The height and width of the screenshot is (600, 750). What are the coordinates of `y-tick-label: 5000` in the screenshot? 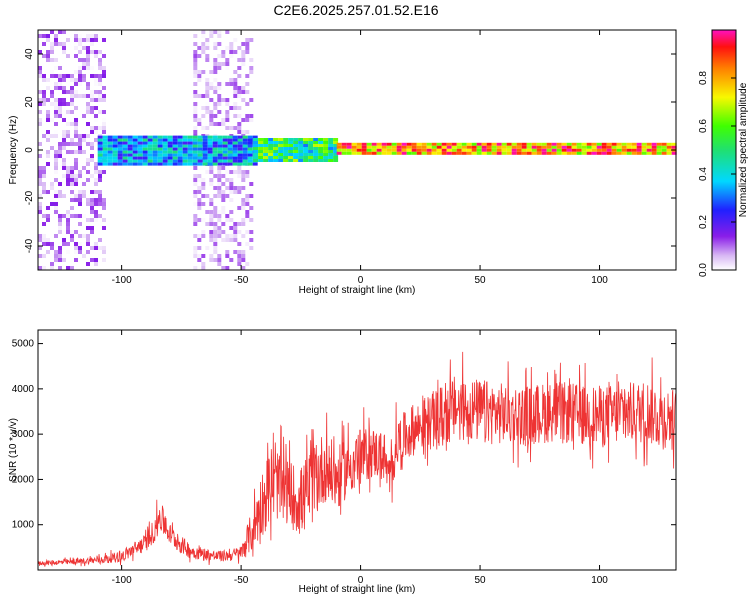 It's located at (23, 344).